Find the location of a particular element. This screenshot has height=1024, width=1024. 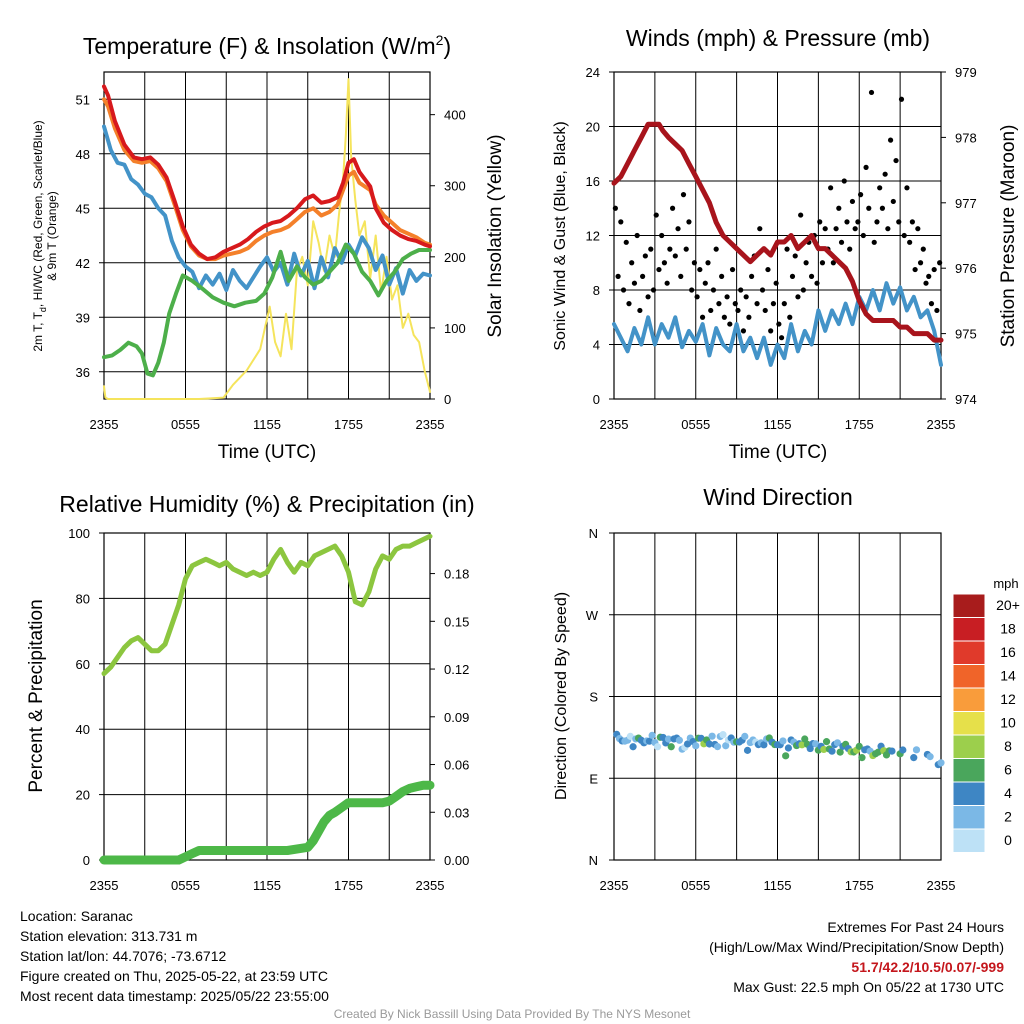

rh-ytick-label: 60 is located at coordinates (83, 664).